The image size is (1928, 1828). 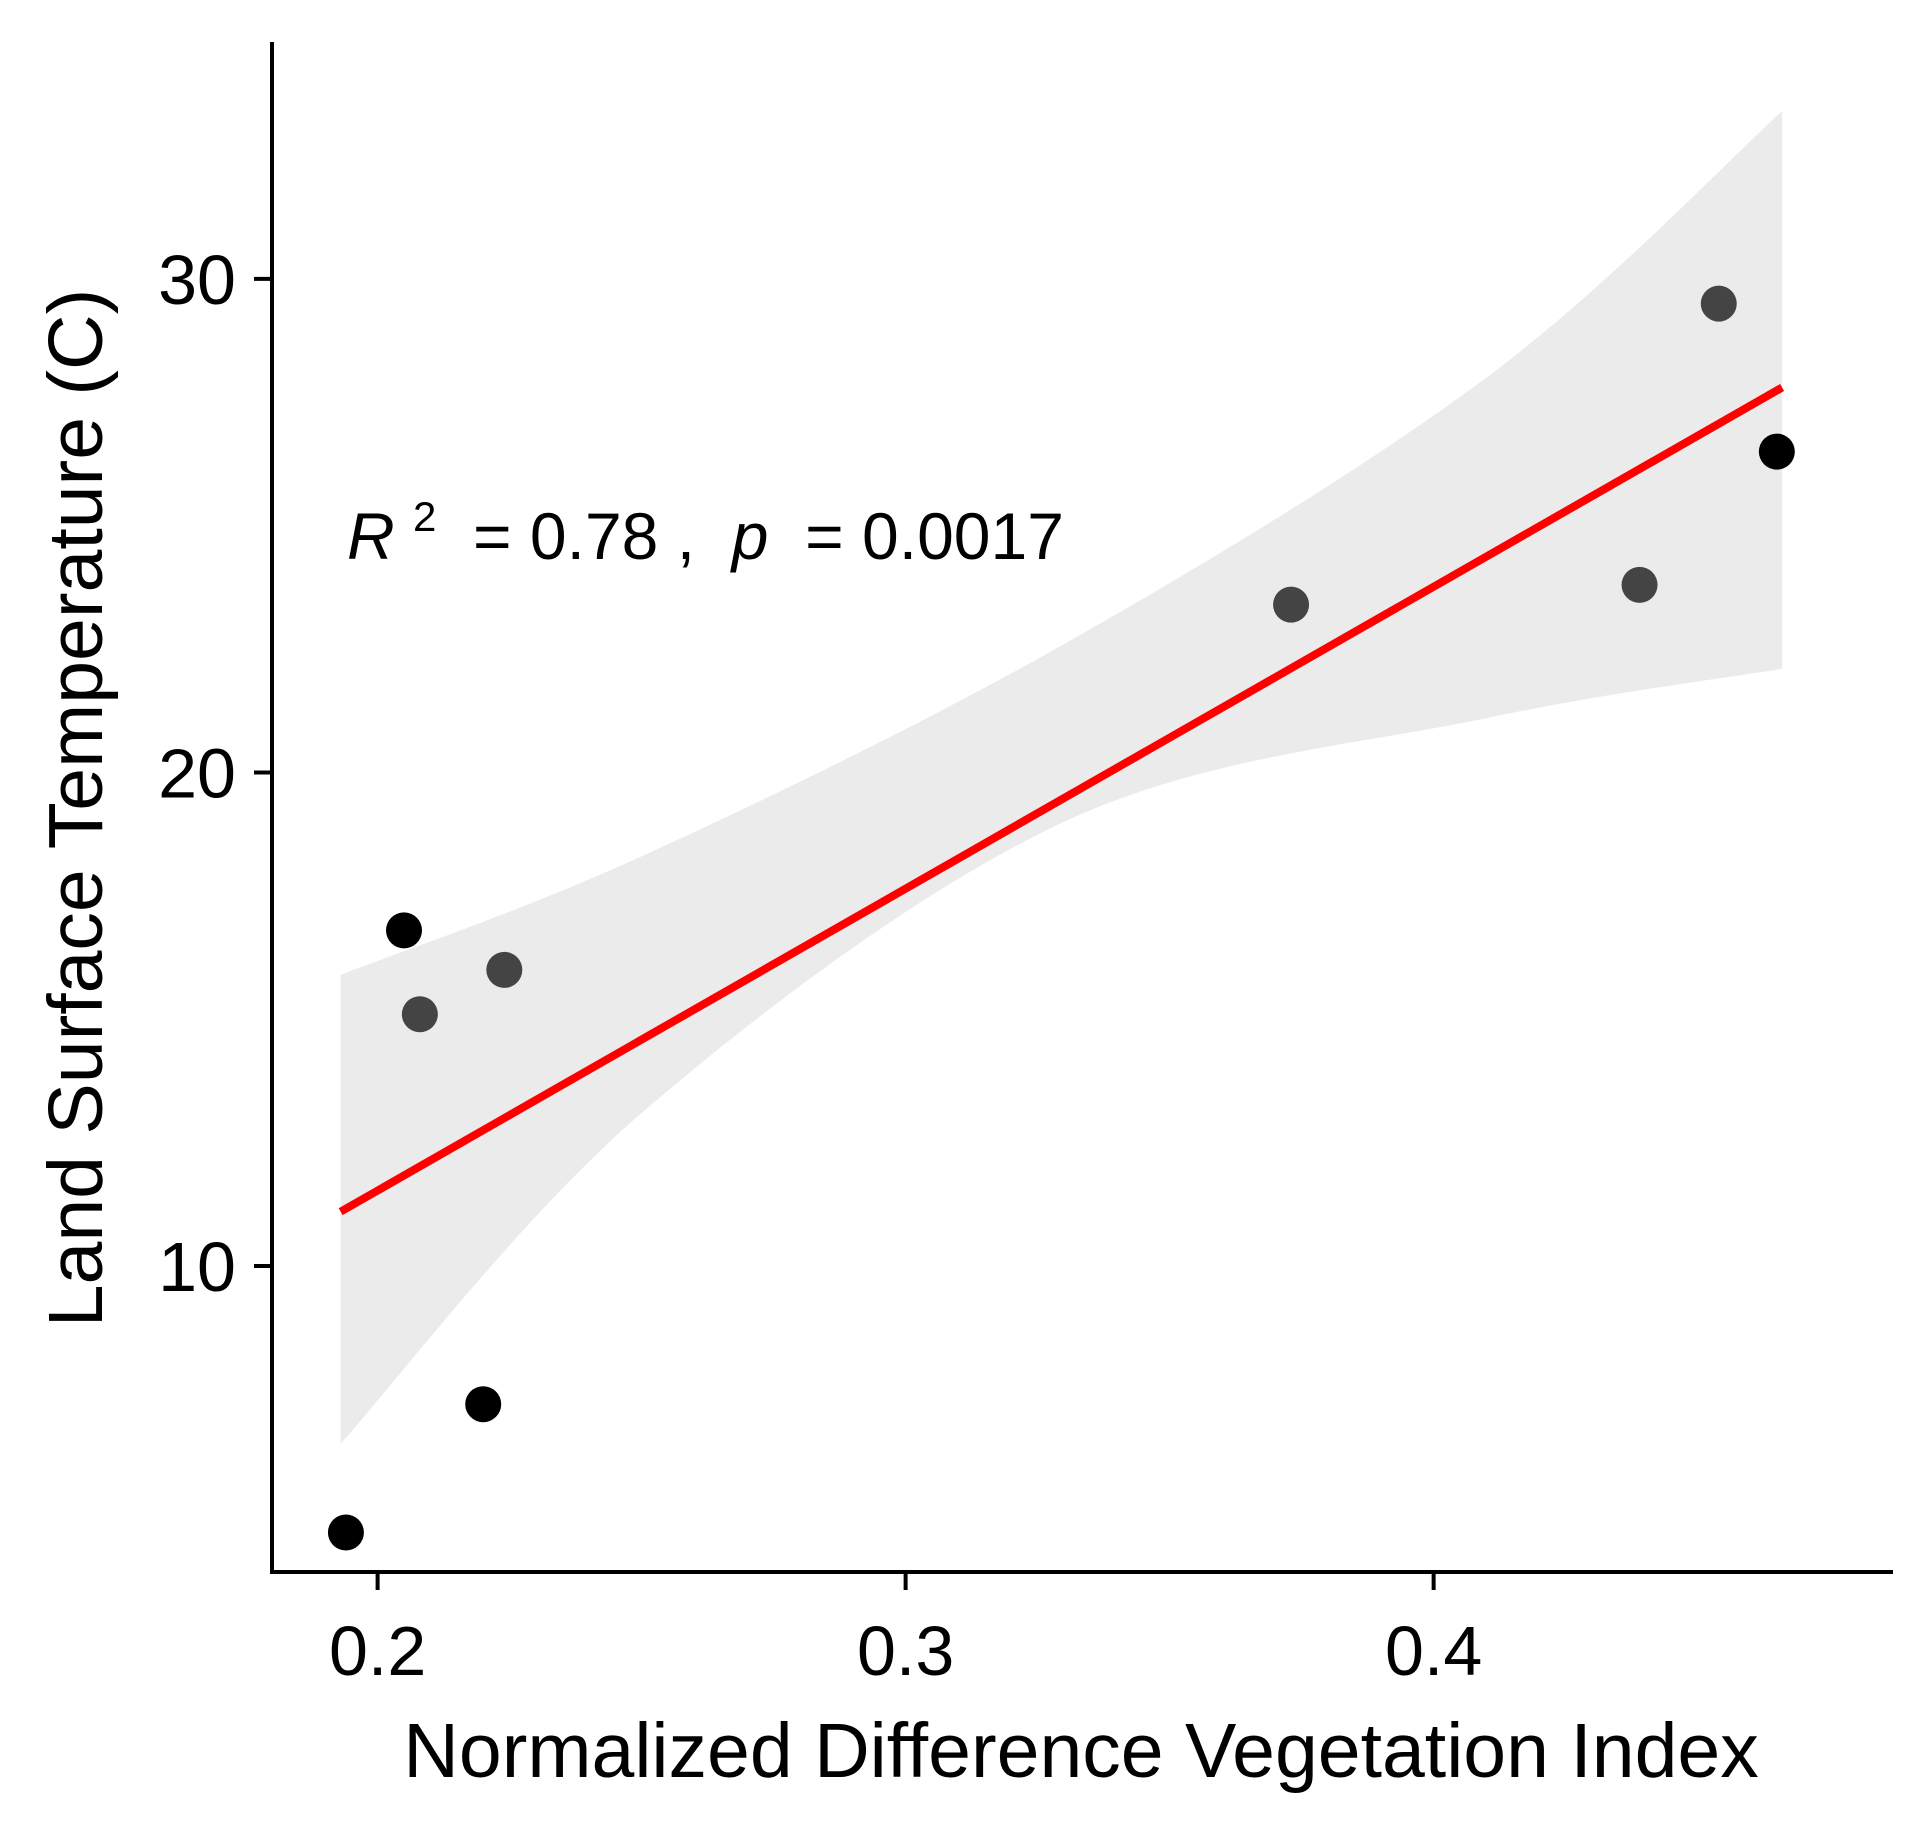 I want to click on annotation-r-value: = 0.78 ,, so click(x=584, y=536).